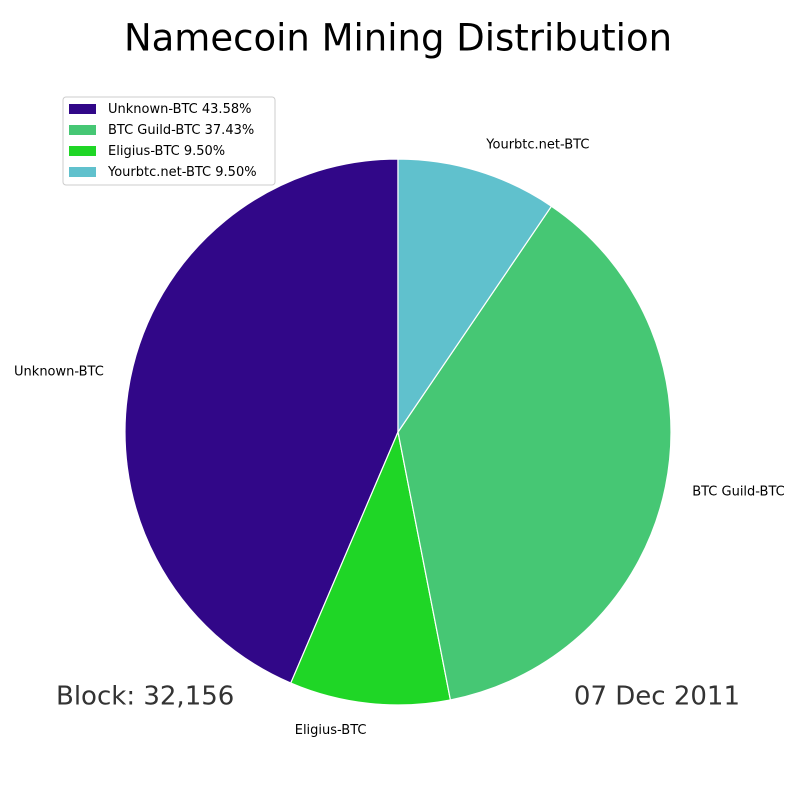  I want to click on slice-label: Yourbtc.net-BTC, so click(537, 144).